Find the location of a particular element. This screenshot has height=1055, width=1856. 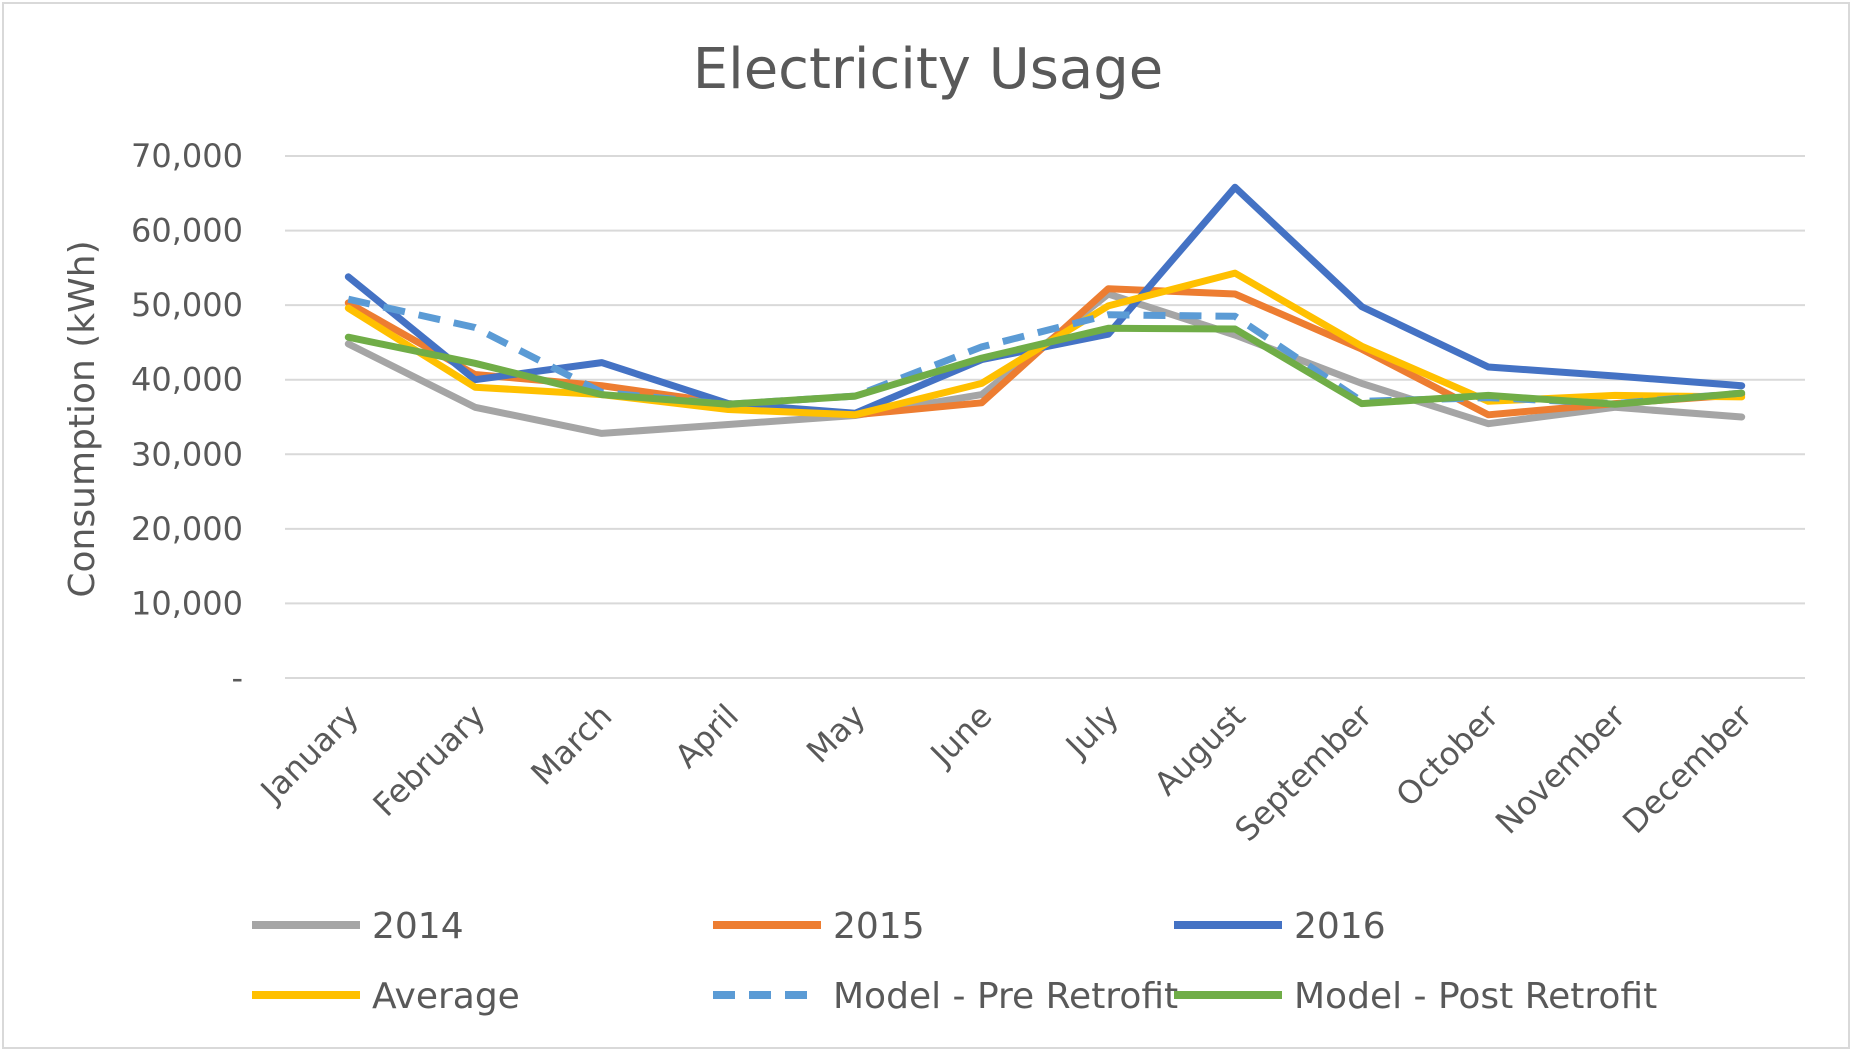

legend-item: 2016 is located at coordinates (1280, 926).